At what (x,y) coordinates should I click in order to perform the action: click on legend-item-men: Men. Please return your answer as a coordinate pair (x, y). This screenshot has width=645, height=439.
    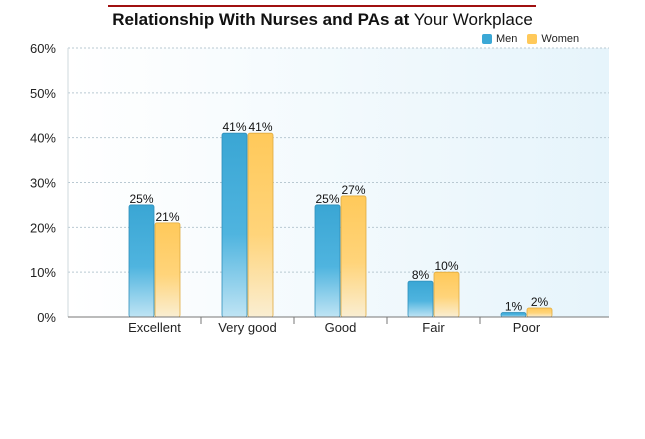
    Looking at the image, I should click on (499, 39).